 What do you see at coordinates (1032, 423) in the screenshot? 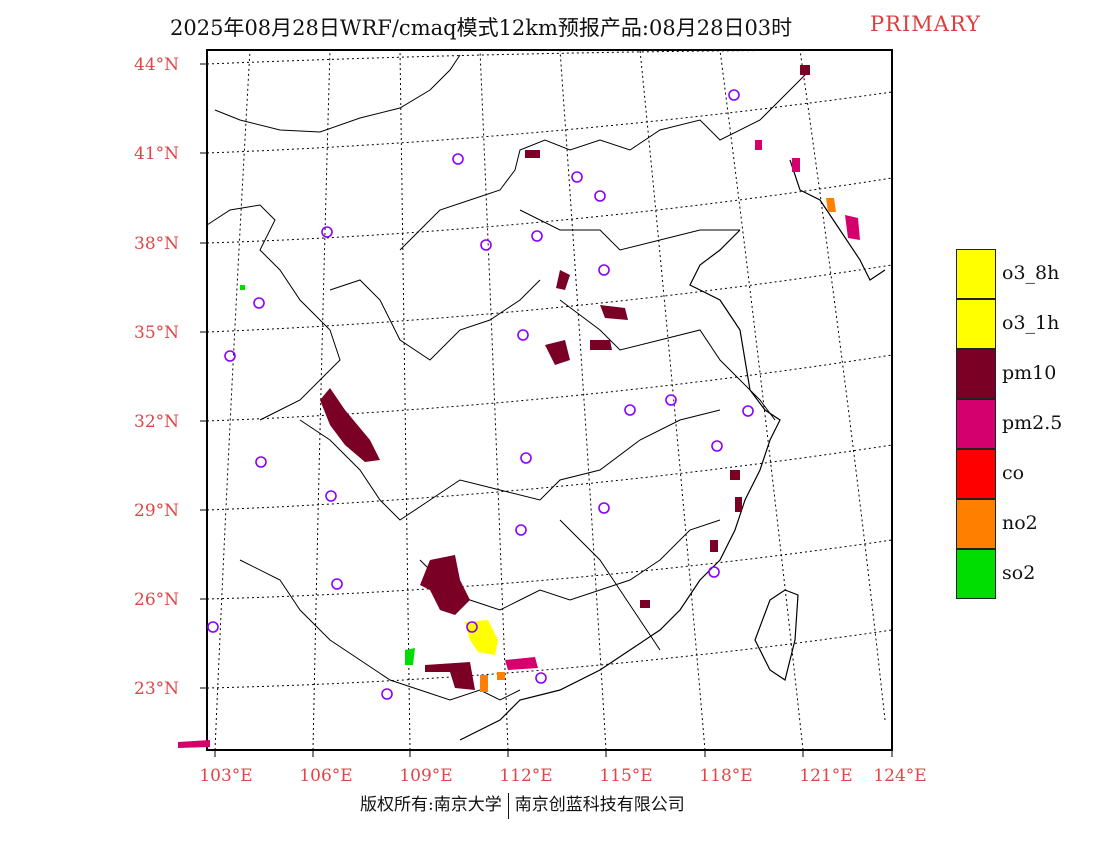
I see `legend-label: pm2.5` at bounding box center [1032, 423].